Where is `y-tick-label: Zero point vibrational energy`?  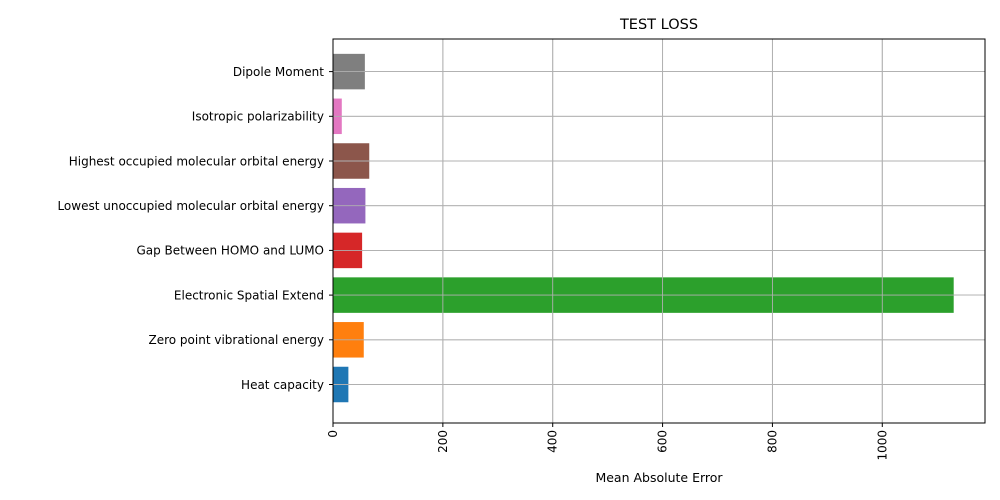 y-tick-label: Zero point vibrational energy is located at coordinates (237, 340).